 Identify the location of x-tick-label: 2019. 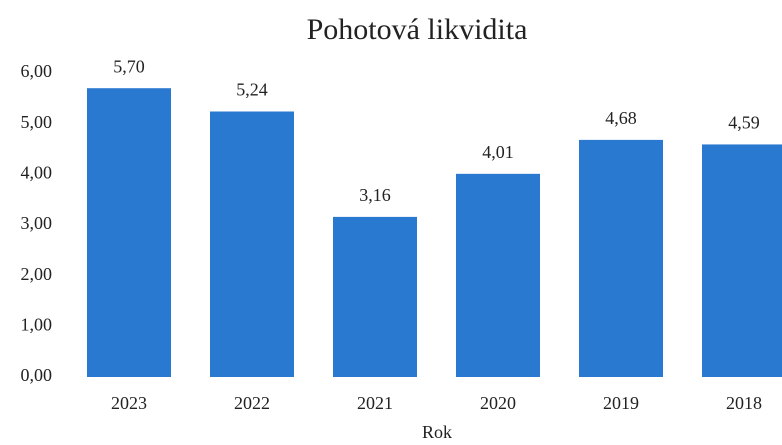
(621, 403).